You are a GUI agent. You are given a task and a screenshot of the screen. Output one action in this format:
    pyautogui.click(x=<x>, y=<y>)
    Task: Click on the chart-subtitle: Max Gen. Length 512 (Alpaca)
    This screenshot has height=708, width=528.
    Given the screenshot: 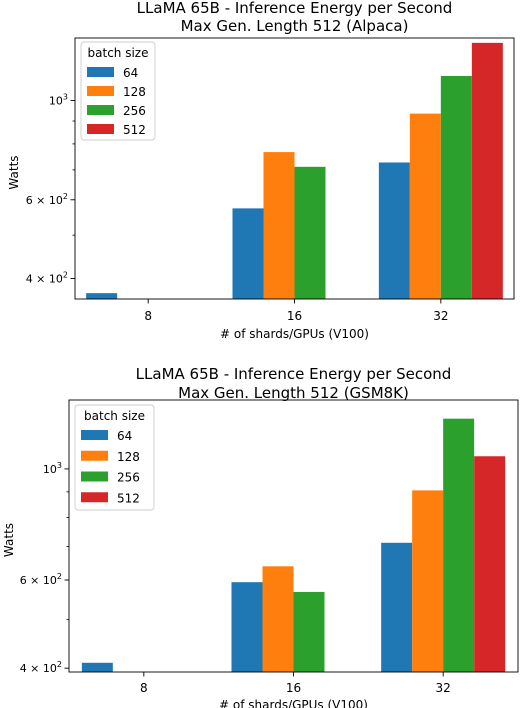 What is the action you would take?
    pyautogui.click(x=295, y=26)
    